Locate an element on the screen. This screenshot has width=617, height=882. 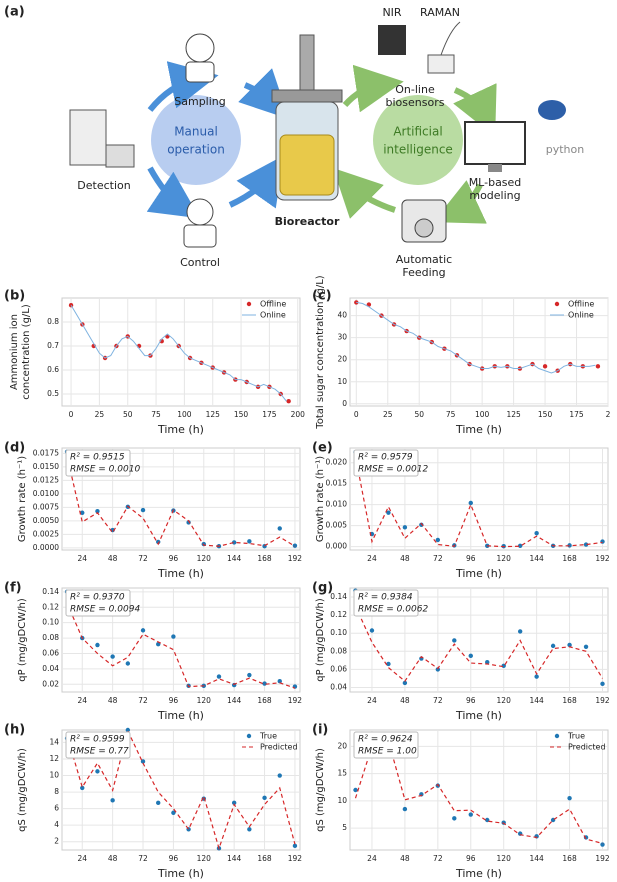
y-tick-label: 2 is located at coordinates (56, 841).